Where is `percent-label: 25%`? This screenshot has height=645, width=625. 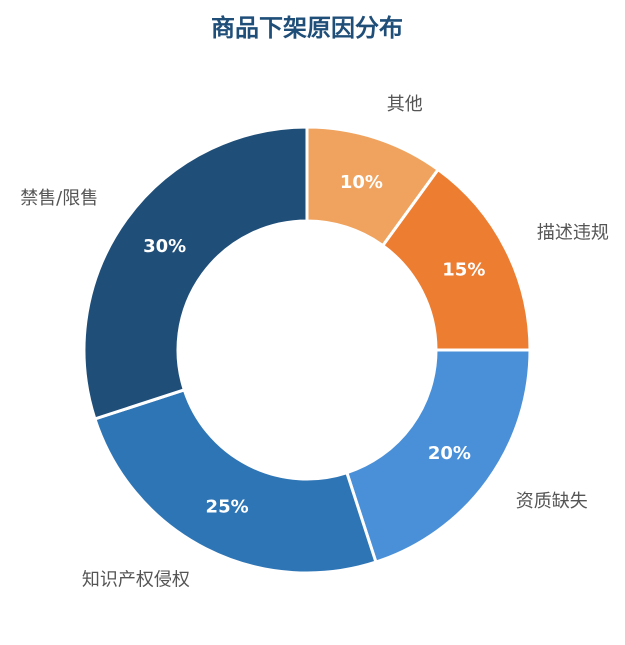 percent-label: 25% is located at coordinates (227, 506).